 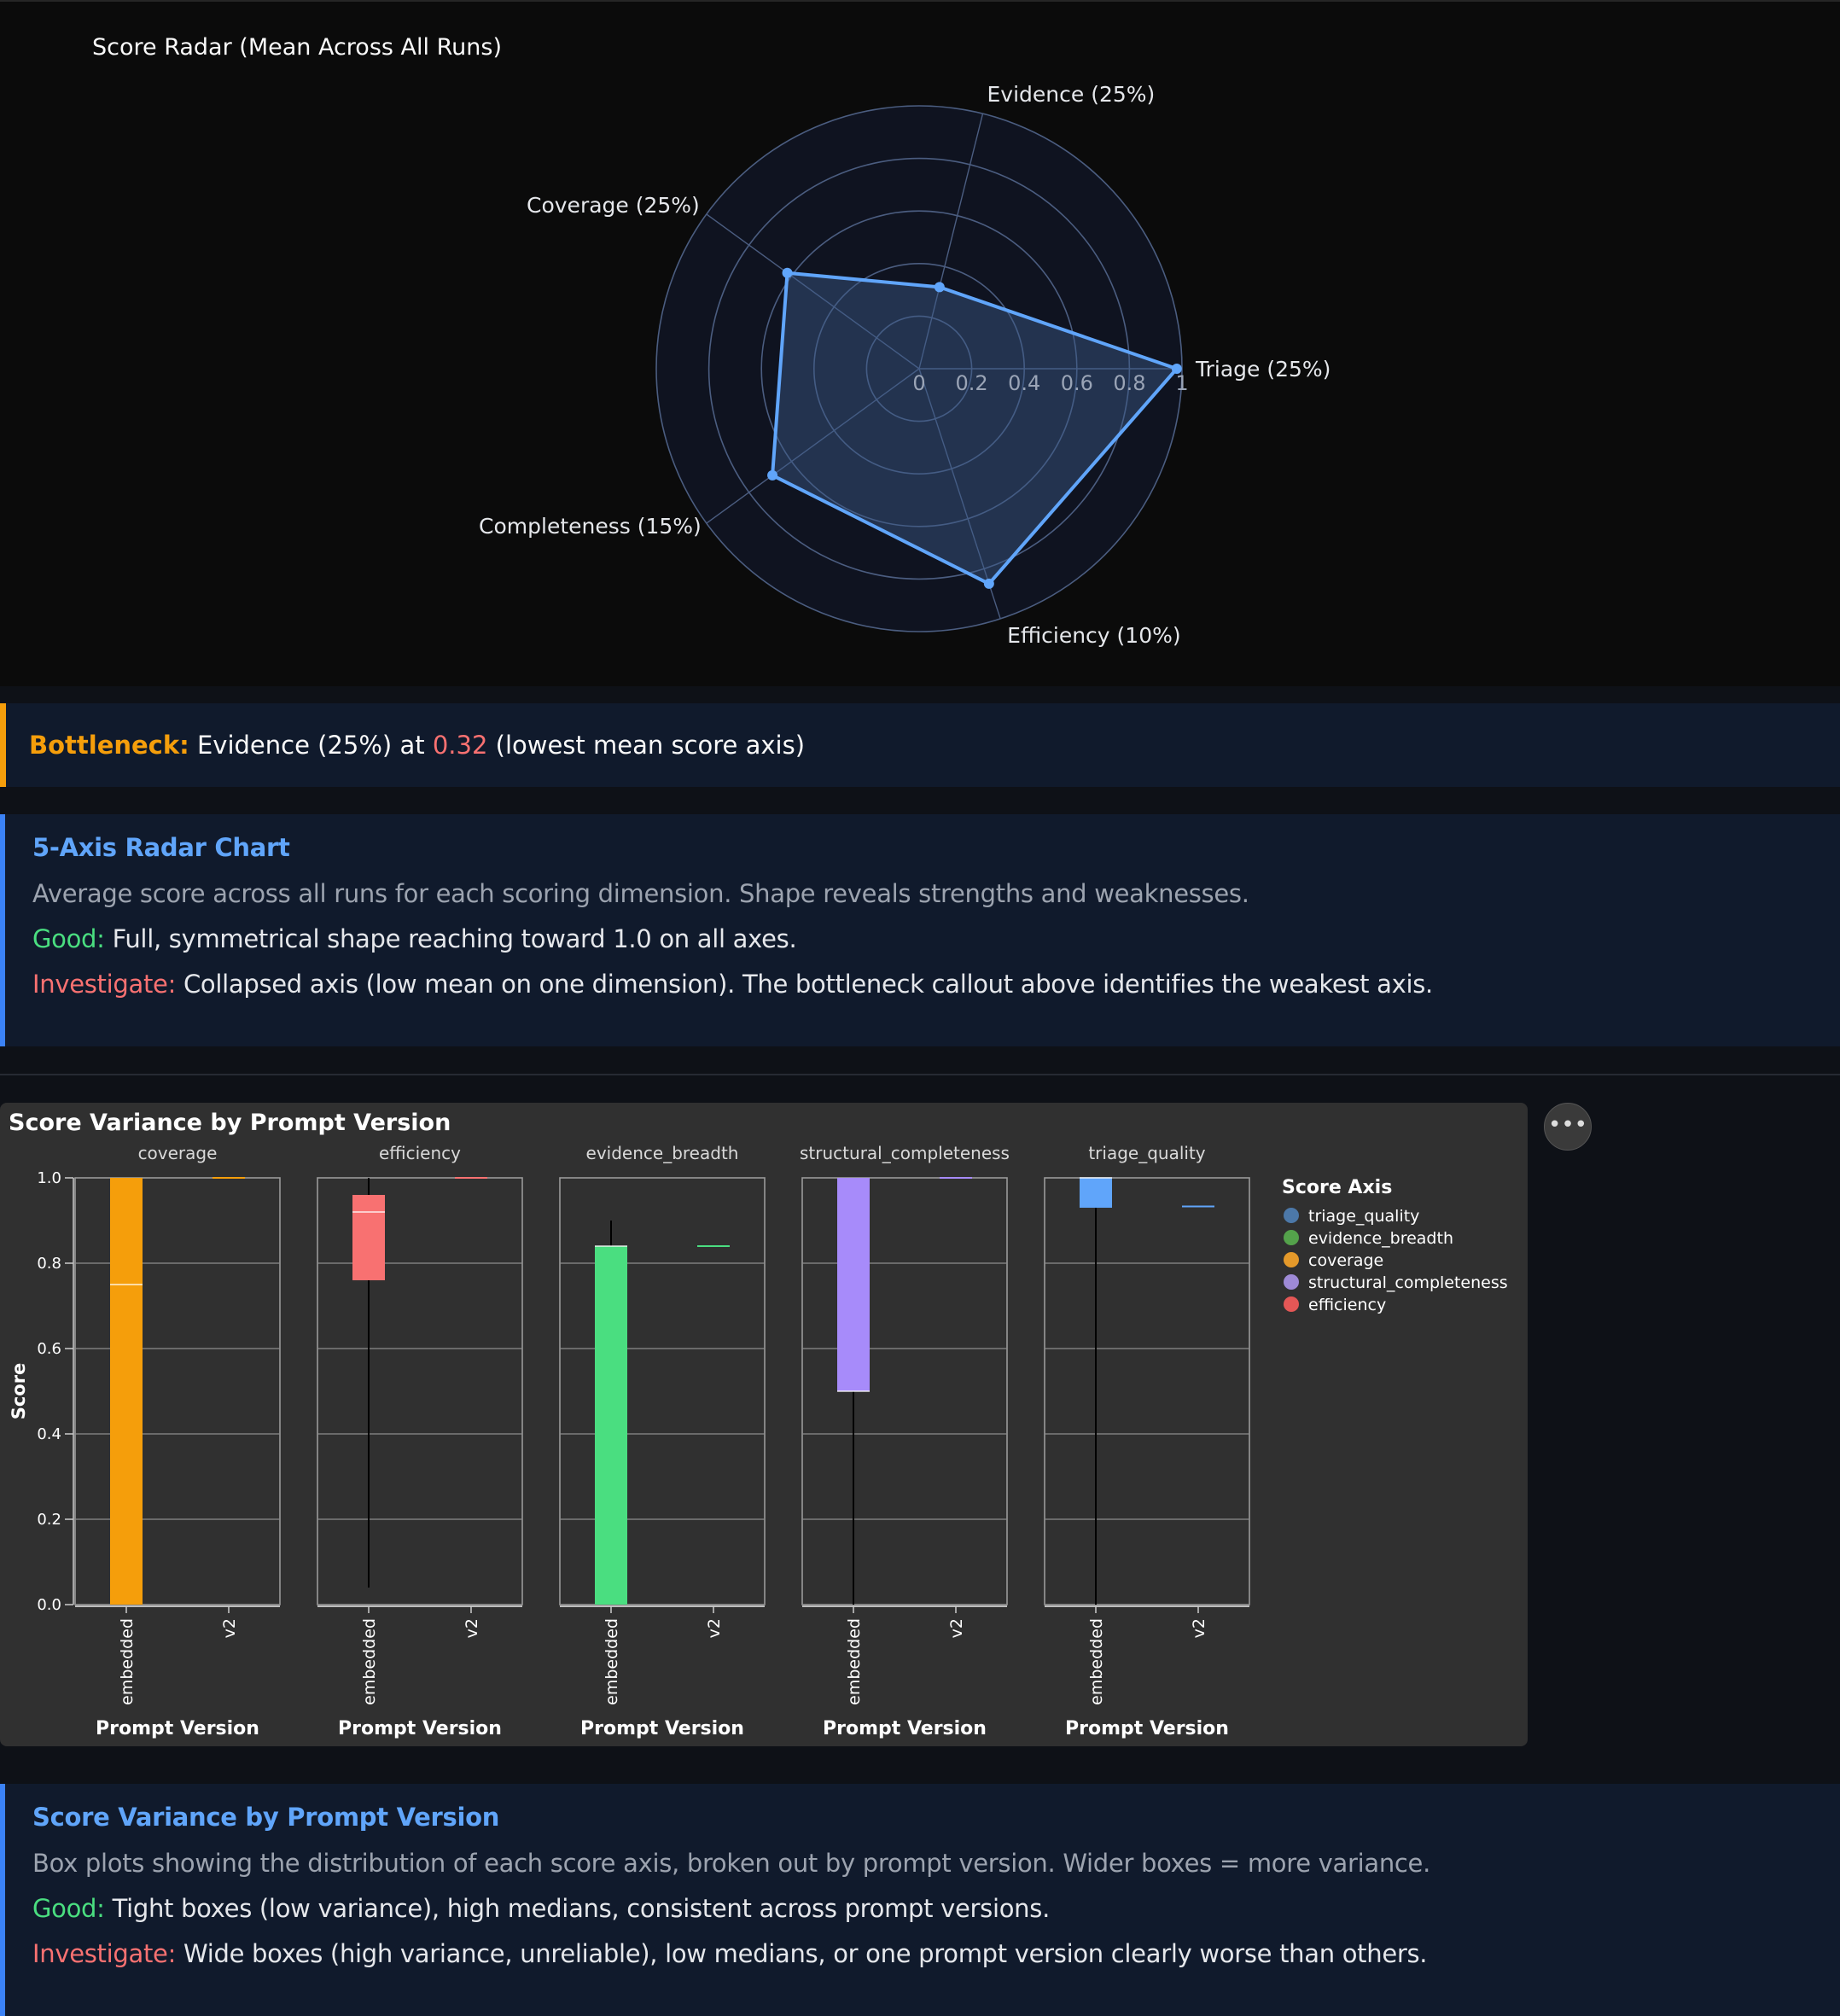 What do you see at coordinates (1363, 1216) in the screenshot?
I see `legend-item: triage_quality` at bounding box center [1363, 1216].